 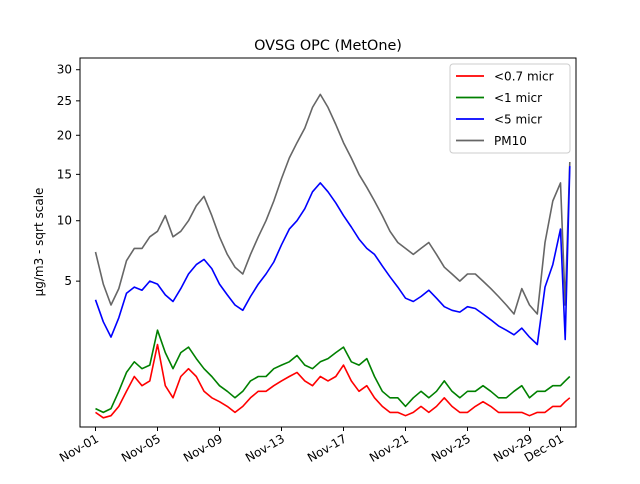 What do you see at coordinates (328, 46) in the screenshot?
I see `chart-title: OVSG OPC (MetOne)` at bounding box center [328, 46].